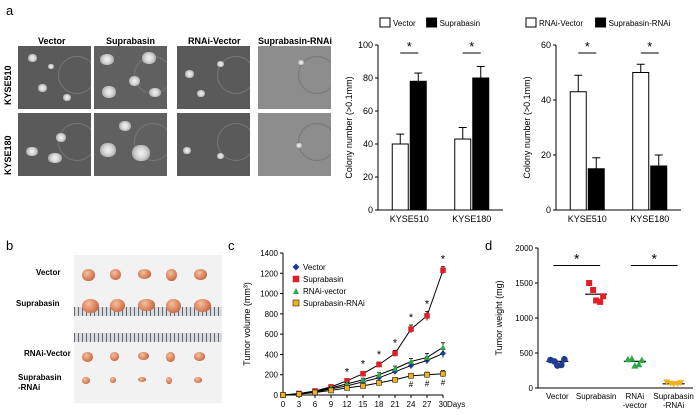 Image resolution: width=700 pixels, height=415 pixels. What do you see at coordinates (272, 334) in the screenshot?
I see `y-tick-label: 600` at bounding box center [272, 334].